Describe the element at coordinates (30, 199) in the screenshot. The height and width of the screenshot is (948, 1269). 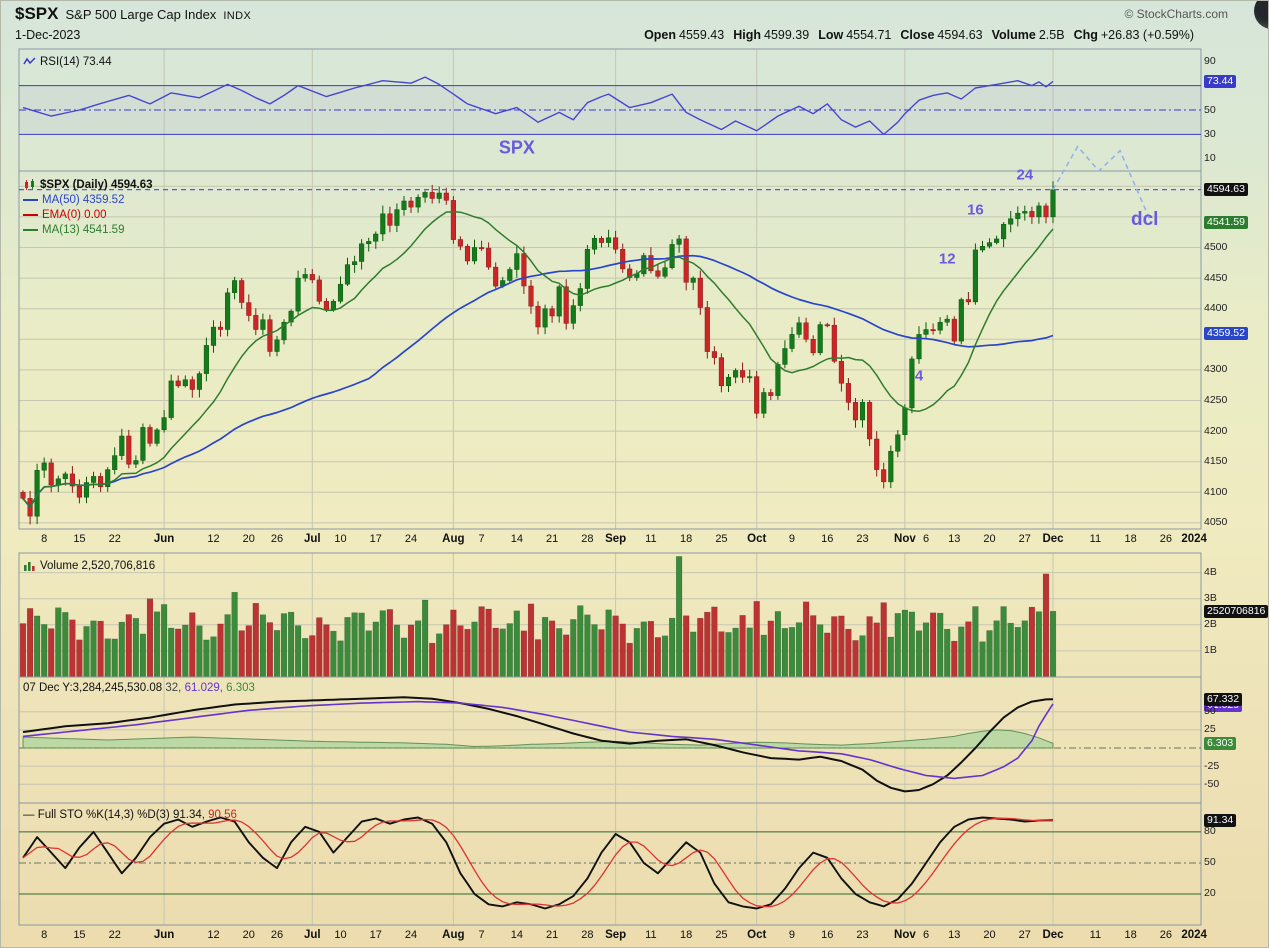
I see `ma50-line-icon` at that location.